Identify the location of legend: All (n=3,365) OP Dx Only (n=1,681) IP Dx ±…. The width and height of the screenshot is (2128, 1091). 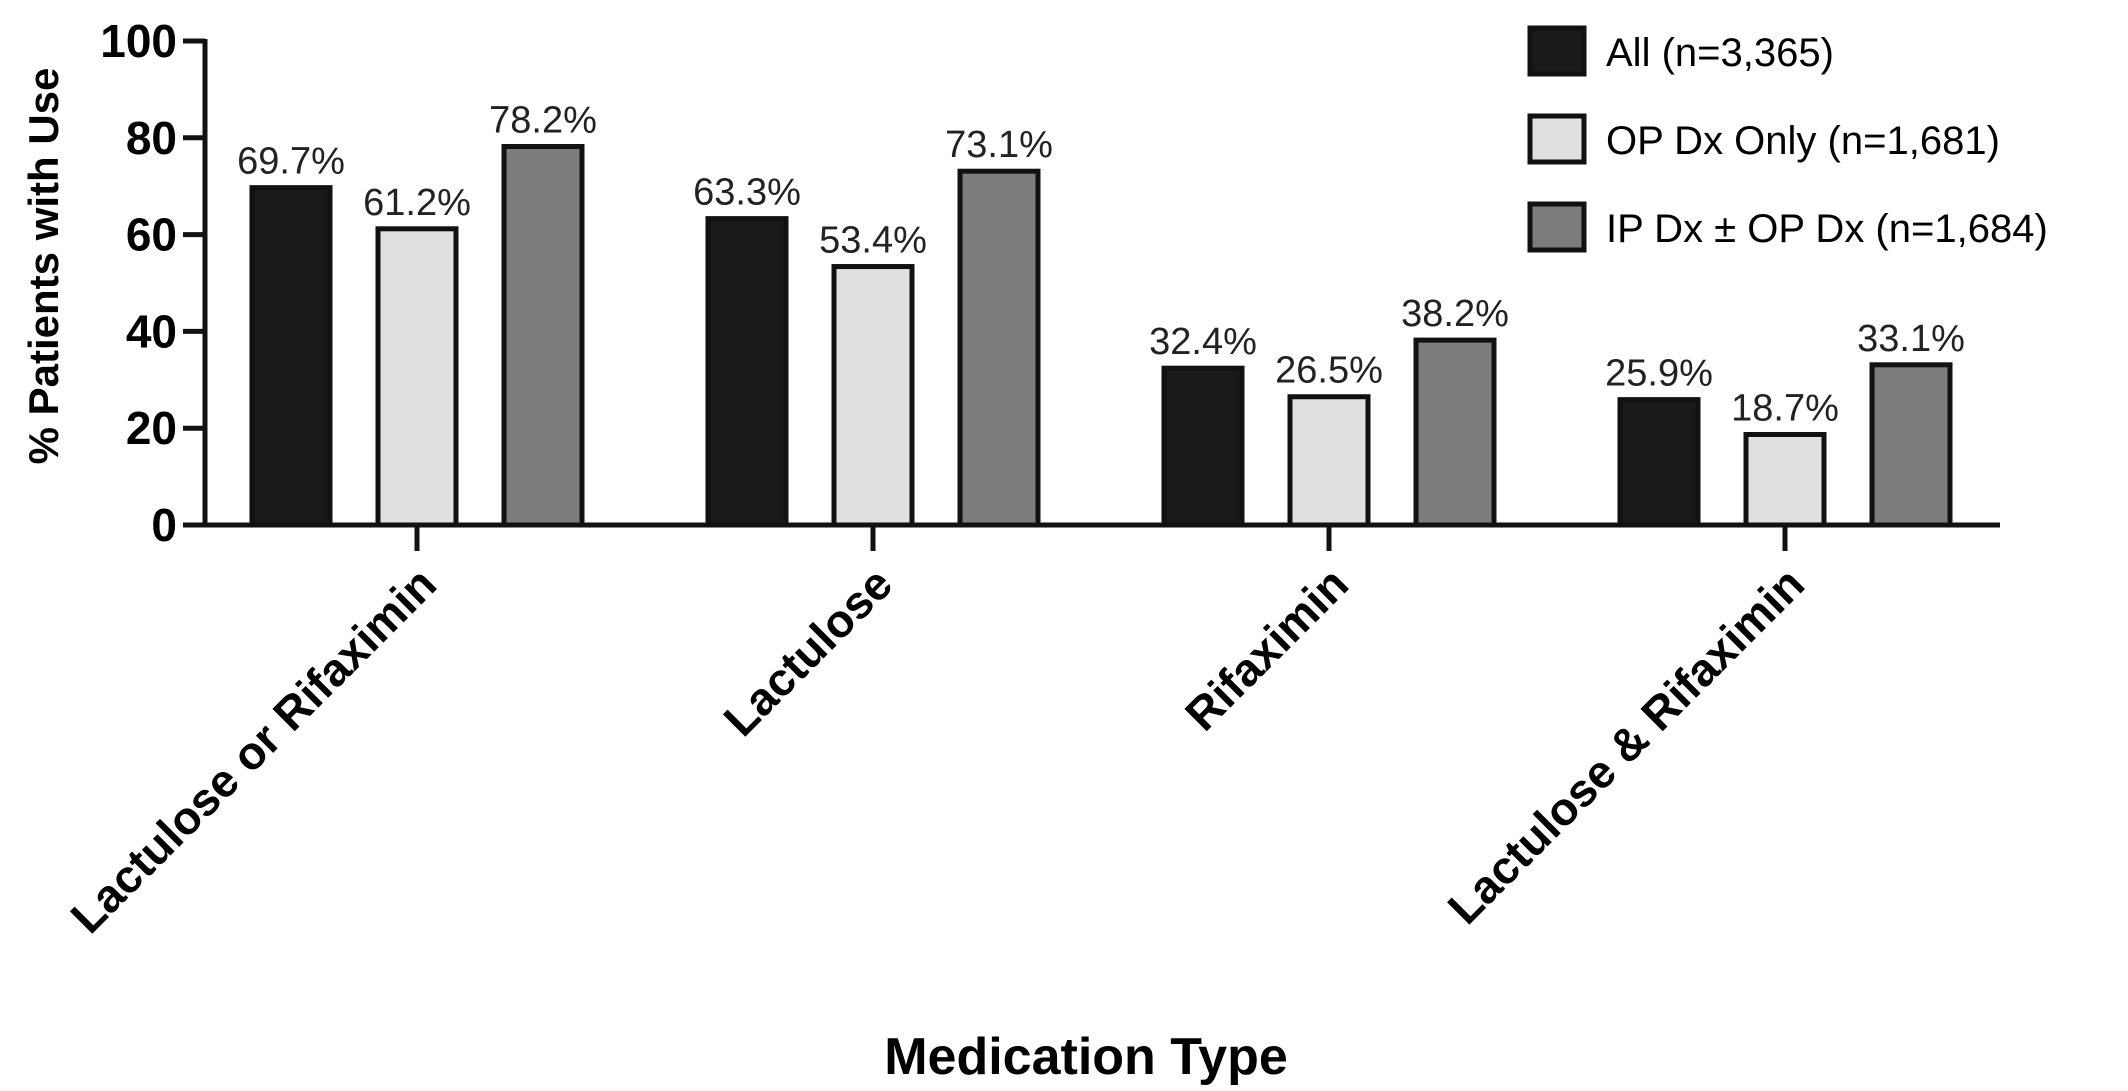
(1787, 139).